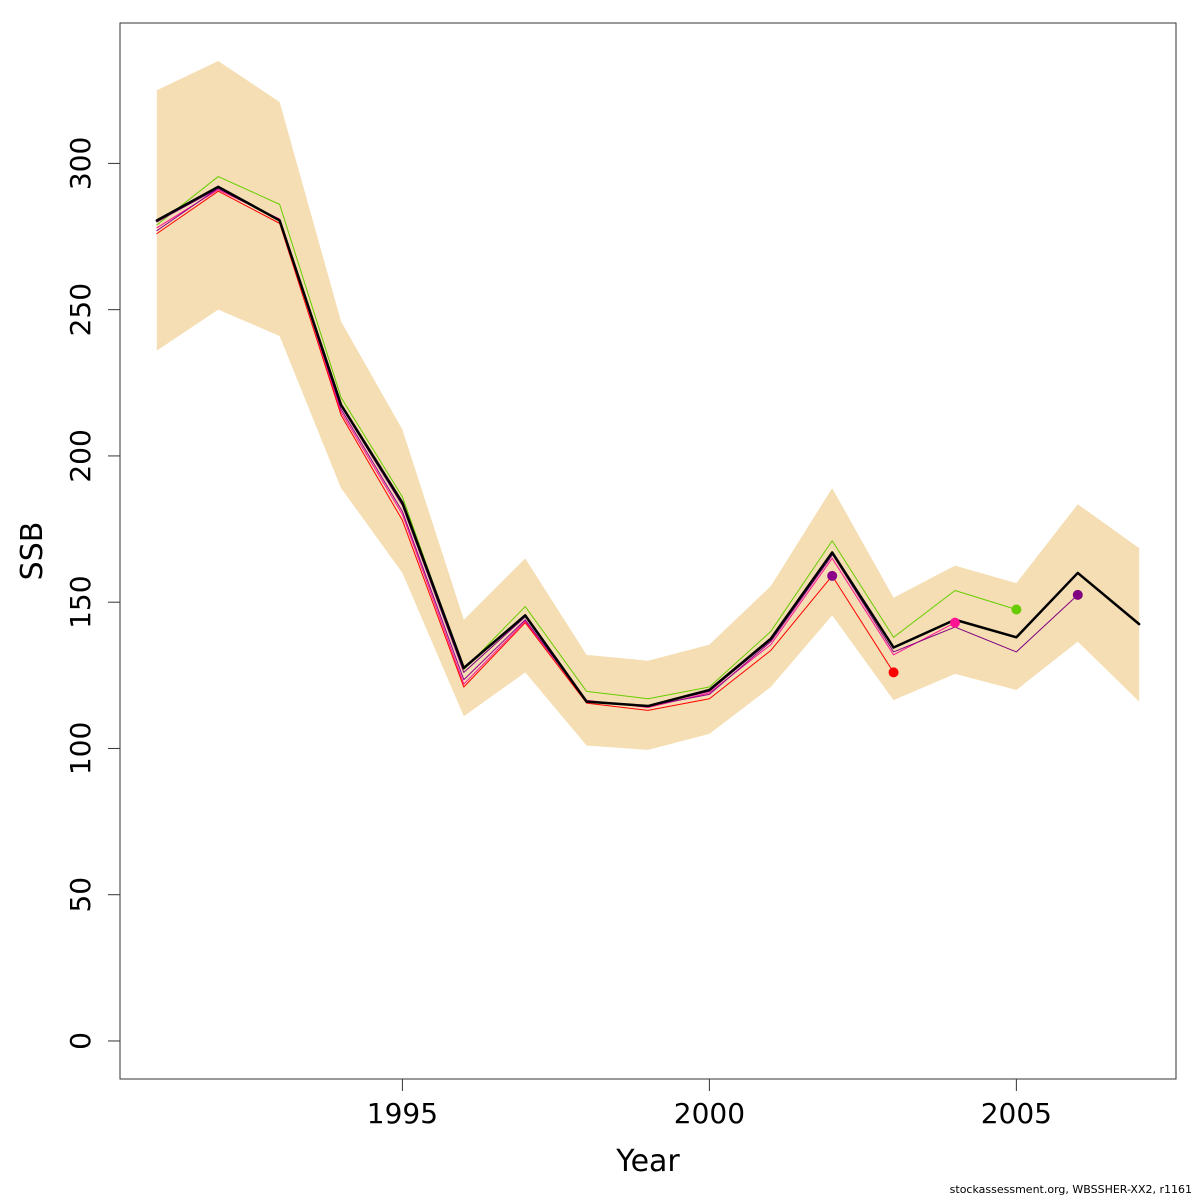 The image size is (1200, 1200). Describe the element at coordinates (1016, 1113) in the screenshot. I see `x-tick-label: 2005` at that location.